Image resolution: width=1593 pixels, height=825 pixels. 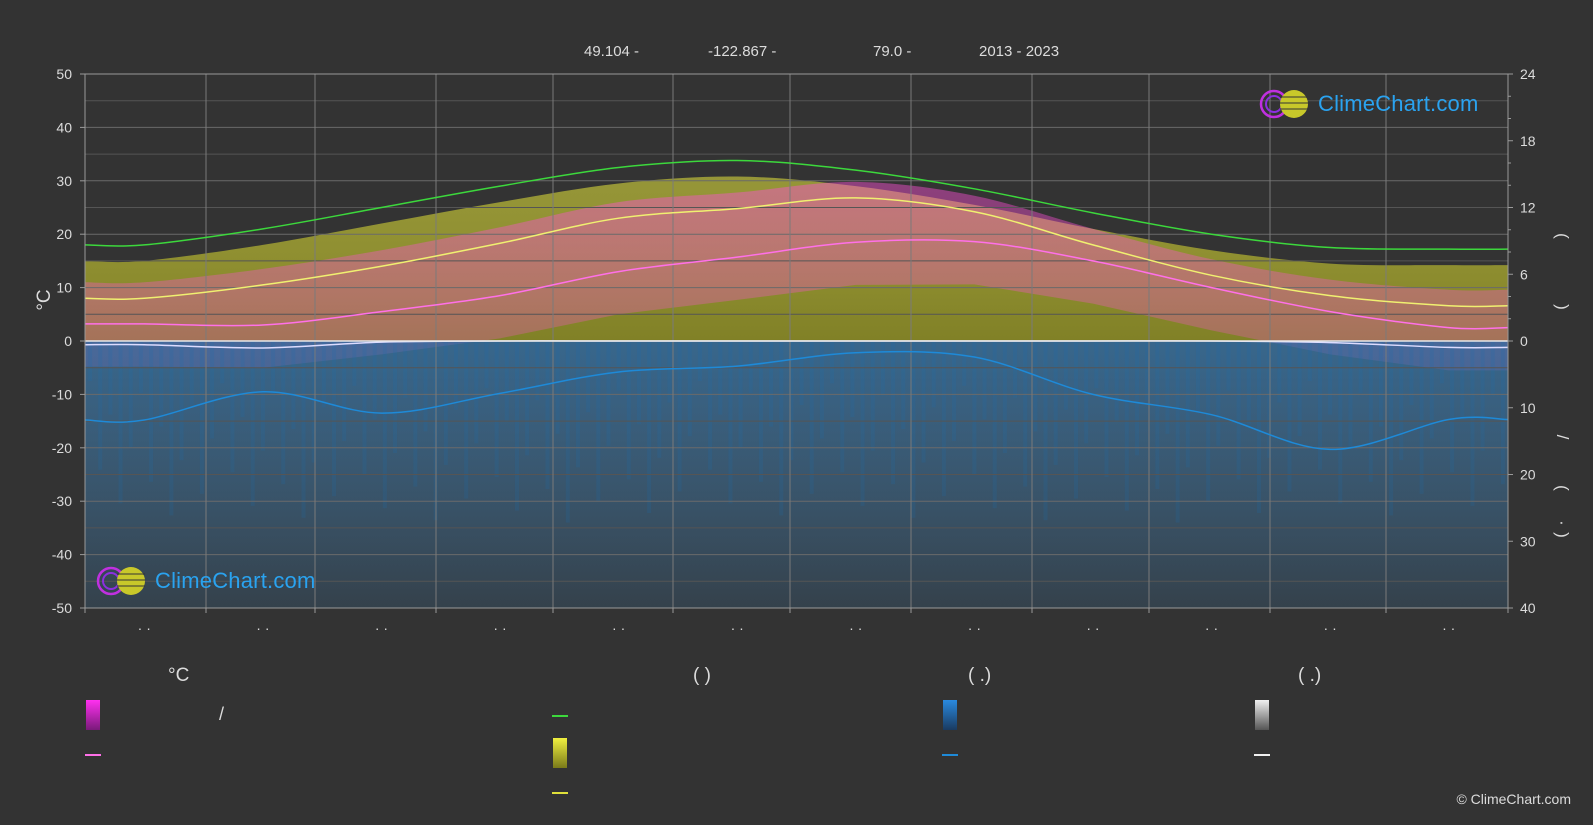 What do you see at coordinates (950, 755) in the screenshot?
I see `legend-rain-line-swatch` at bounding box center [950, 755].